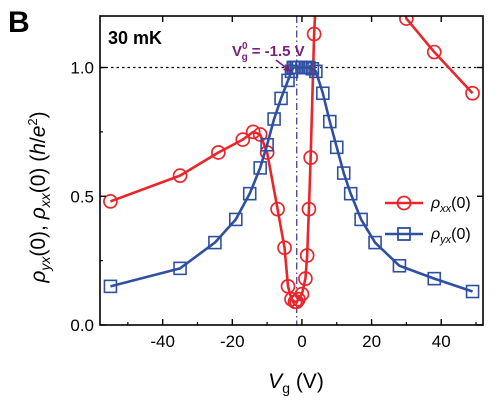 The height and width of the screenshot is (403, 500). I want to click on annotation-vg0: V0 g = -1.5 V, so click(268, 56).